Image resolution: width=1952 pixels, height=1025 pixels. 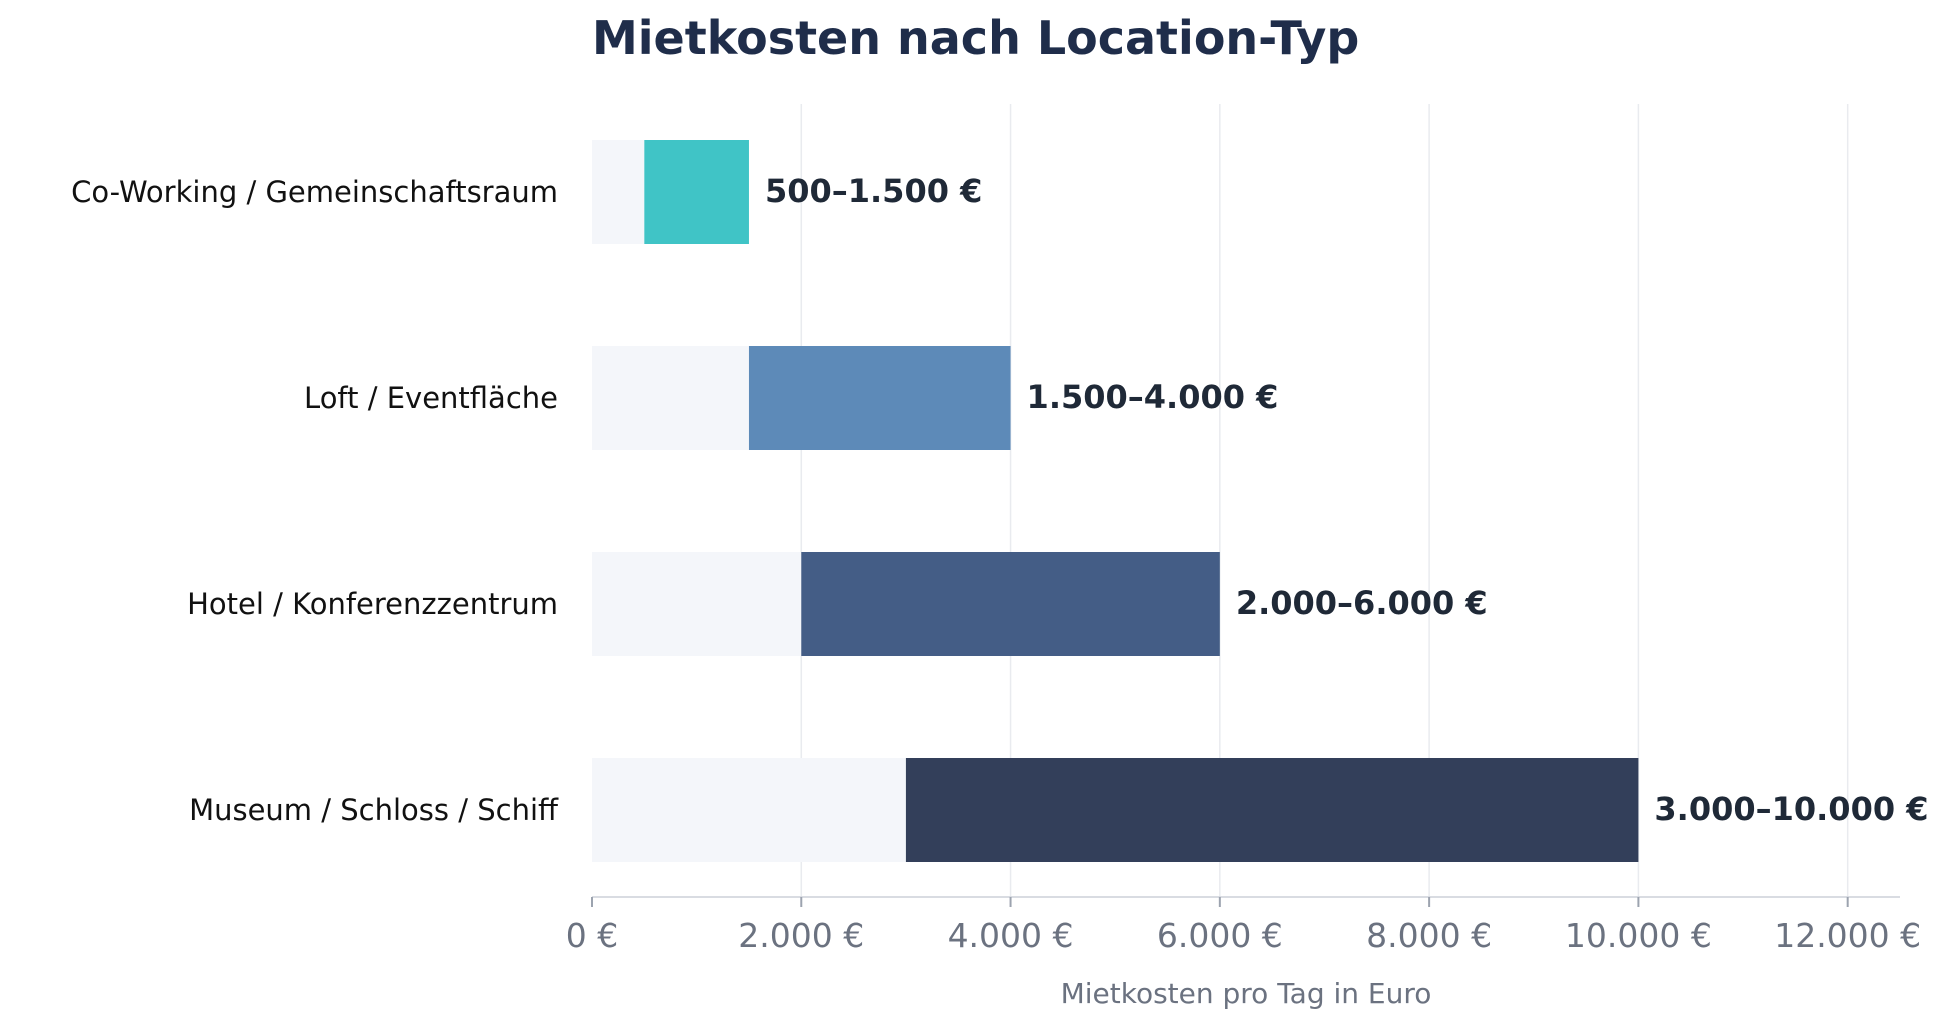 I want to click on chart-title: Mietkosten nach Location-Typ, so click(x=975, y=38).